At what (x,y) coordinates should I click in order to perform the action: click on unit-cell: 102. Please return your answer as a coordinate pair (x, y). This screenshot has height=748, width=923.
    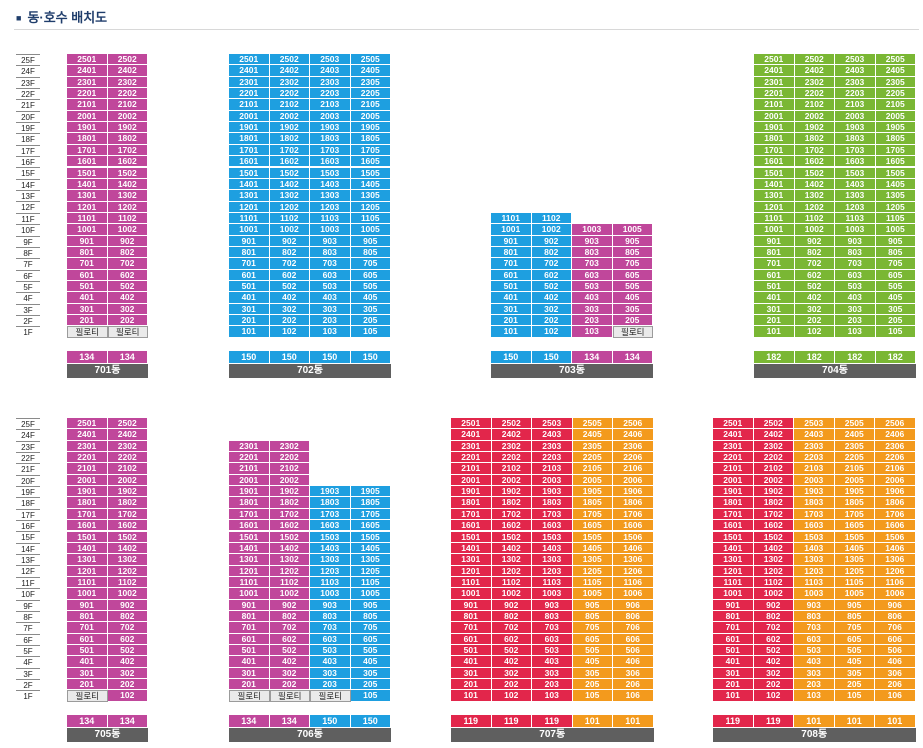
    Looking at the image, I should click on (511, 696).